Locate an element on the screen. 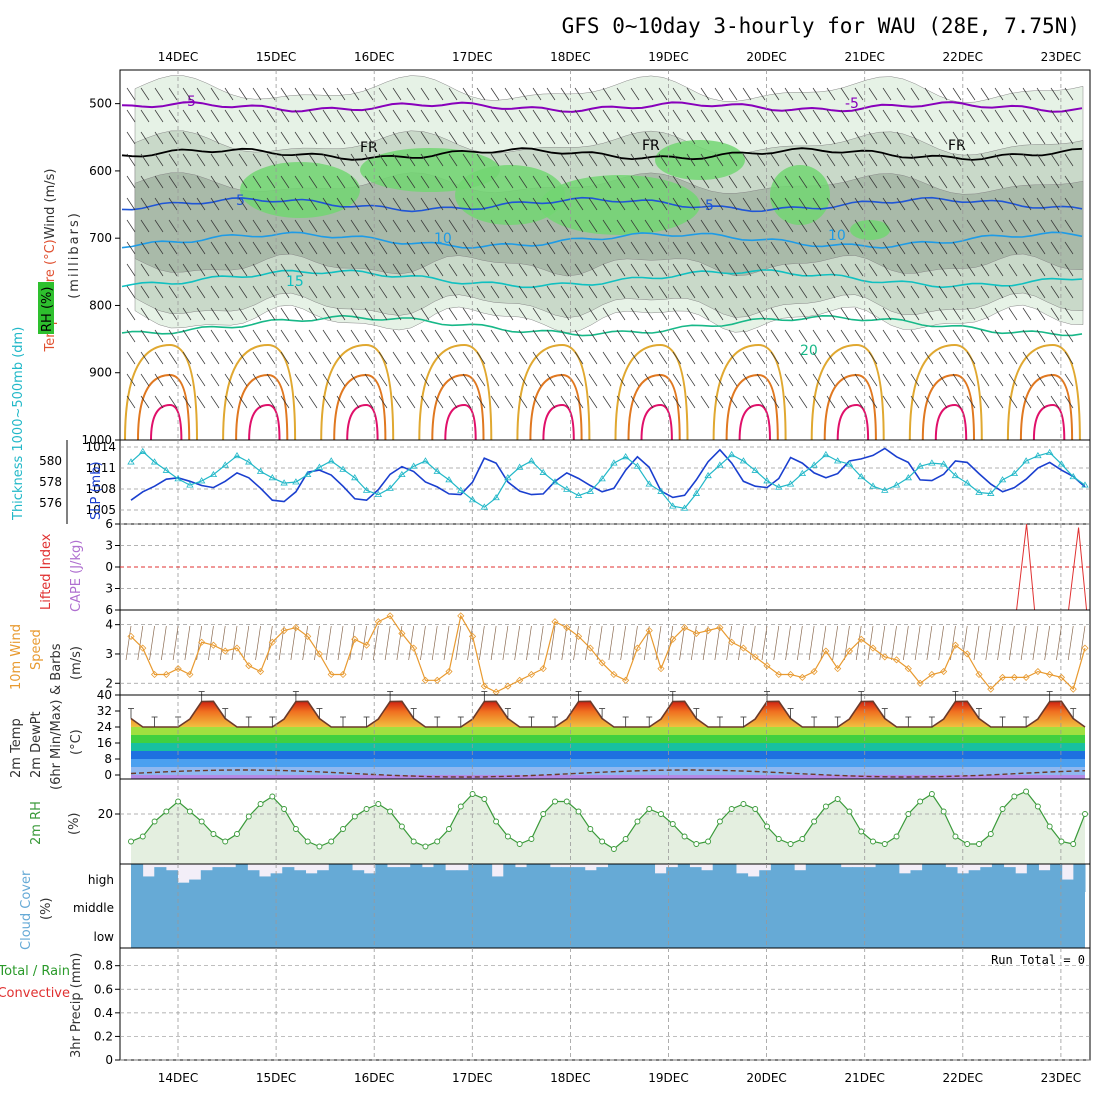 Image resolution: width=1100 pixels, height=1100 pixels. warm-isotherm is located at coordinates (752, 407).